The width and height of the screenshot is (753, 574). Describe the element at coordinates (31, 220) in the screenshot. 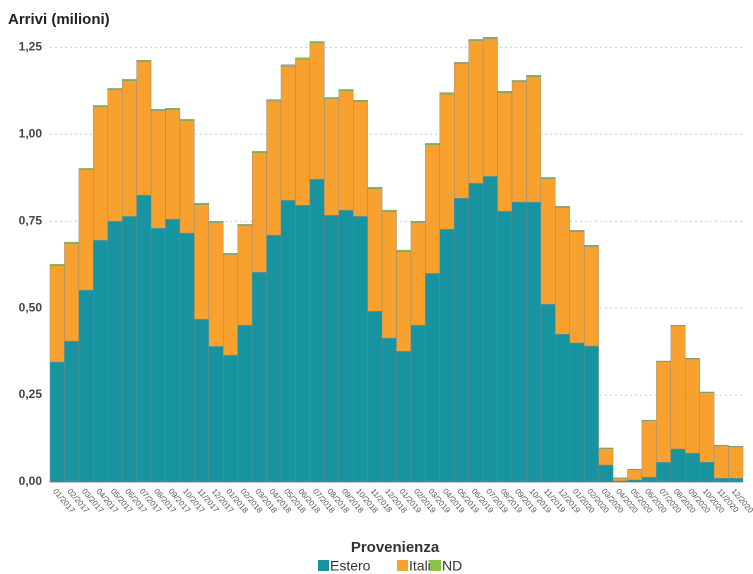

I see `y-tick-label: 0,75` at that location.